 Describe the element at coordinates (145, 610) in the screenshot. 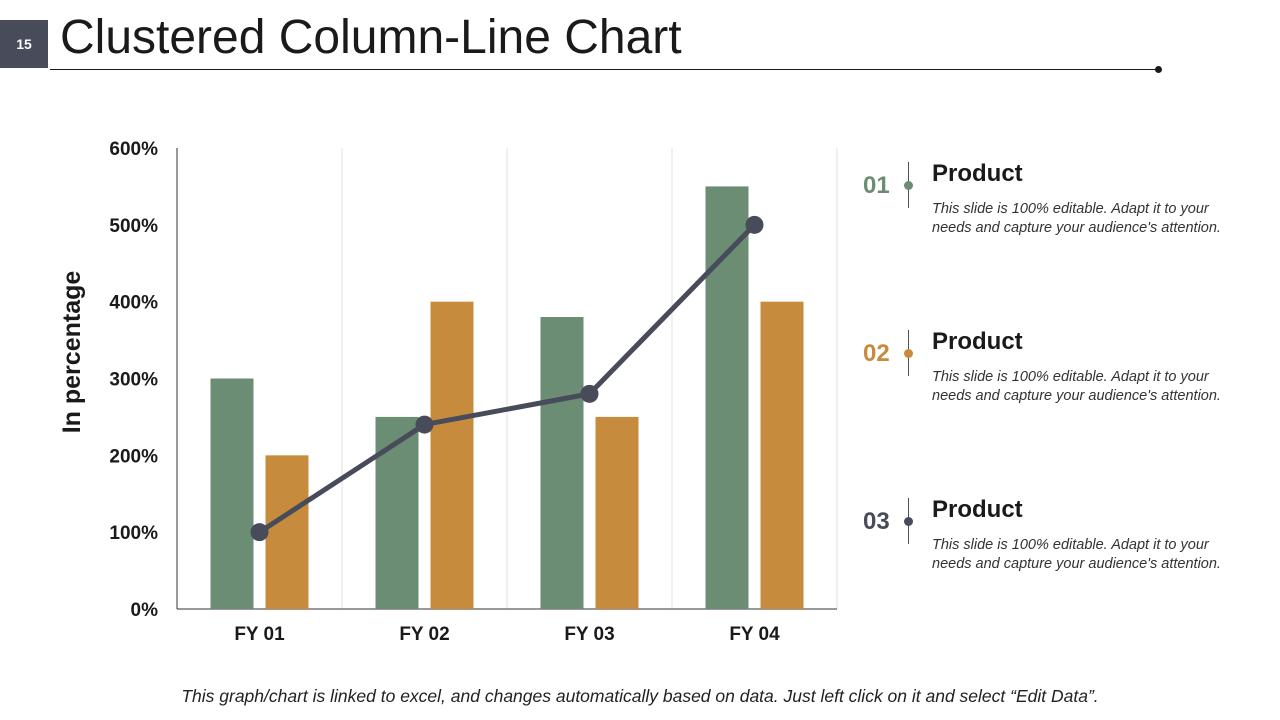

I see `y-tick-label: 0%` at that location.